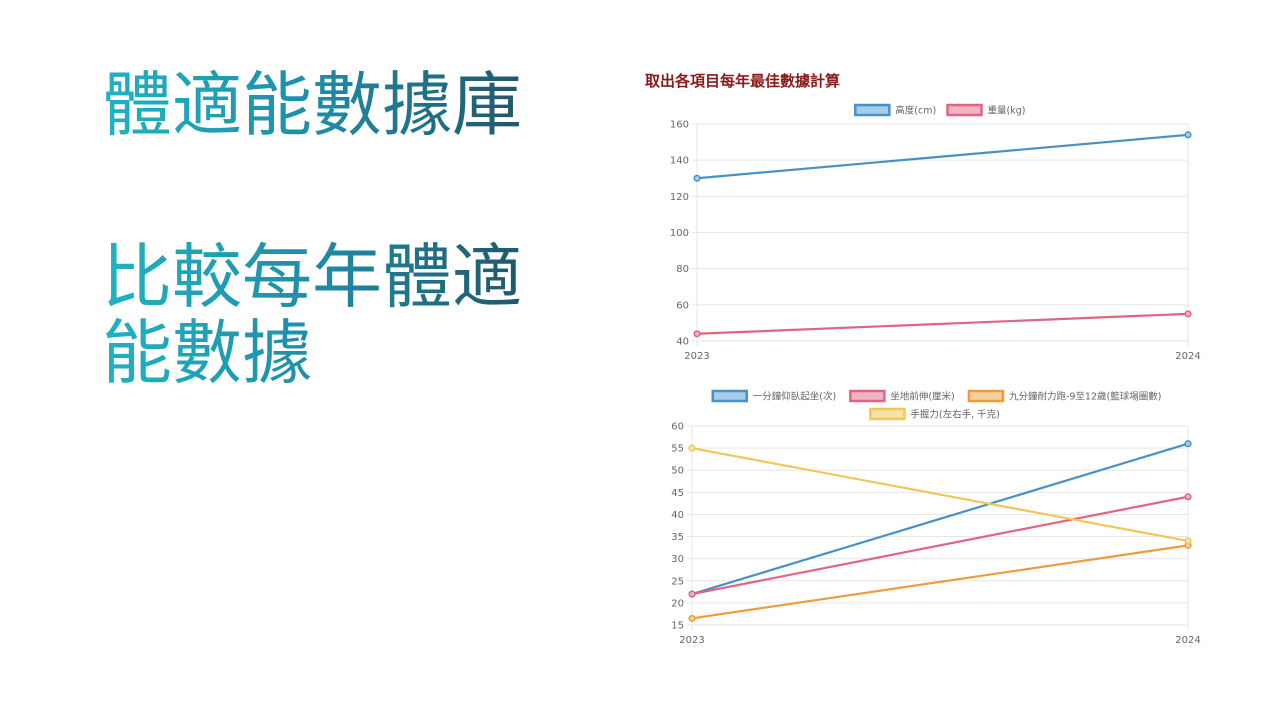 This screenshot has height=720, width=1280. Describe the element at coordinates (743, 81) in the screenshot. I see `chart-panel-heading: 取出各項目每年最佳數據計算` at that location.